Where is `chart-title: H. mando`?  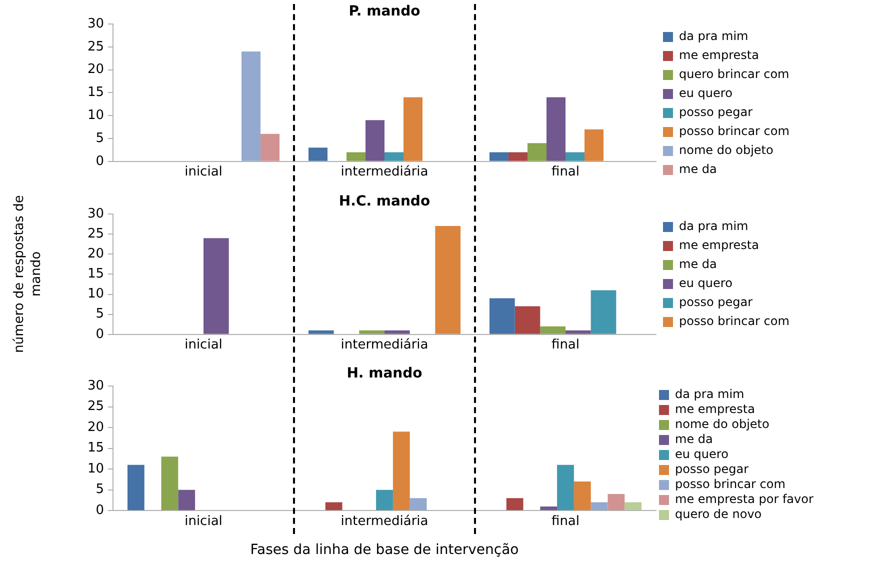
chart-title: H. mando is located at coordinates (384, 374).